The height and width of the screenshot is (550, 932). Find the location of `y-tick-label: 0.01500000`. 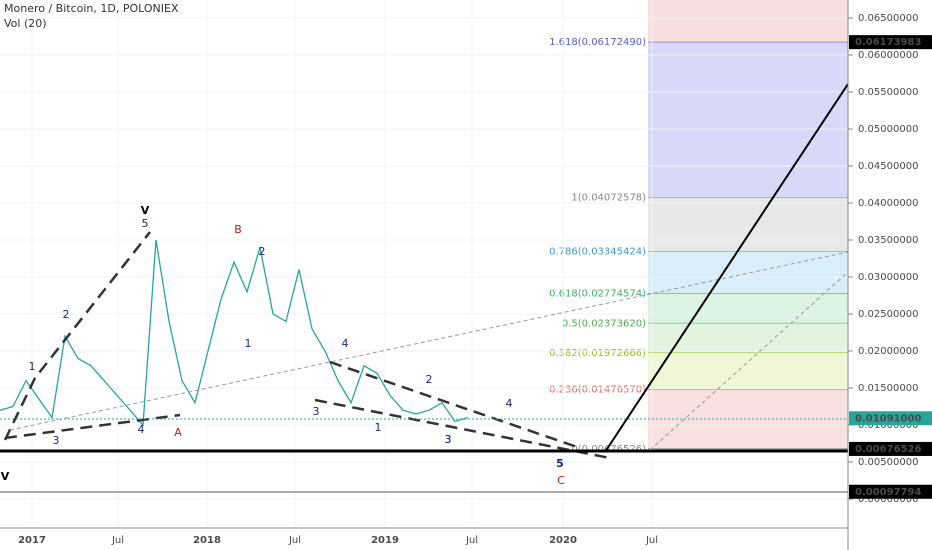

y-tick-label: 0.01500000 is located at coordinates (888, 388).